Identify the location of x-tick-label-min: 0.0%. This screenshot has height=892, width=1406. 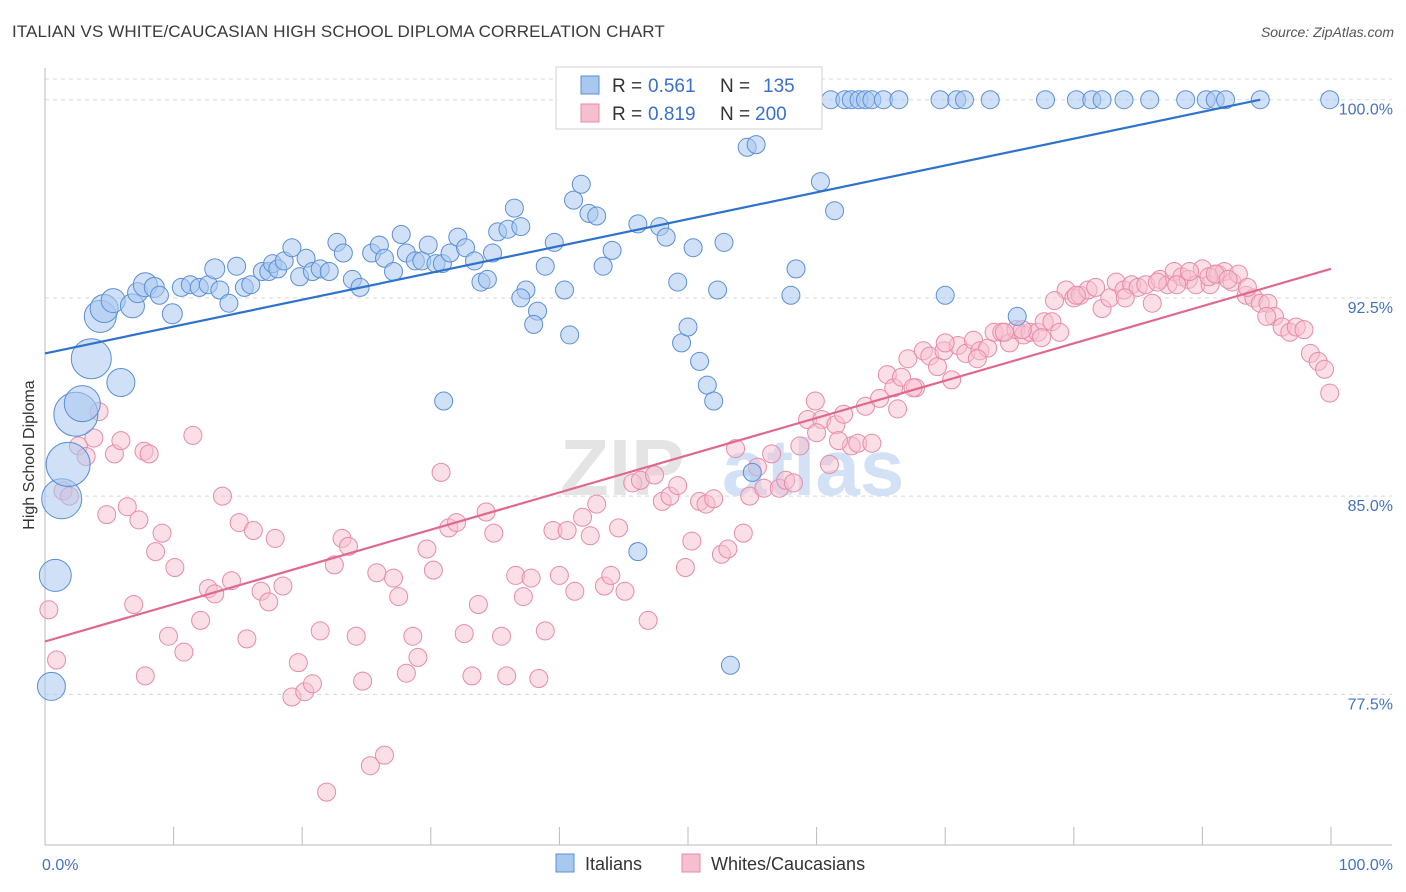
(60, 865).